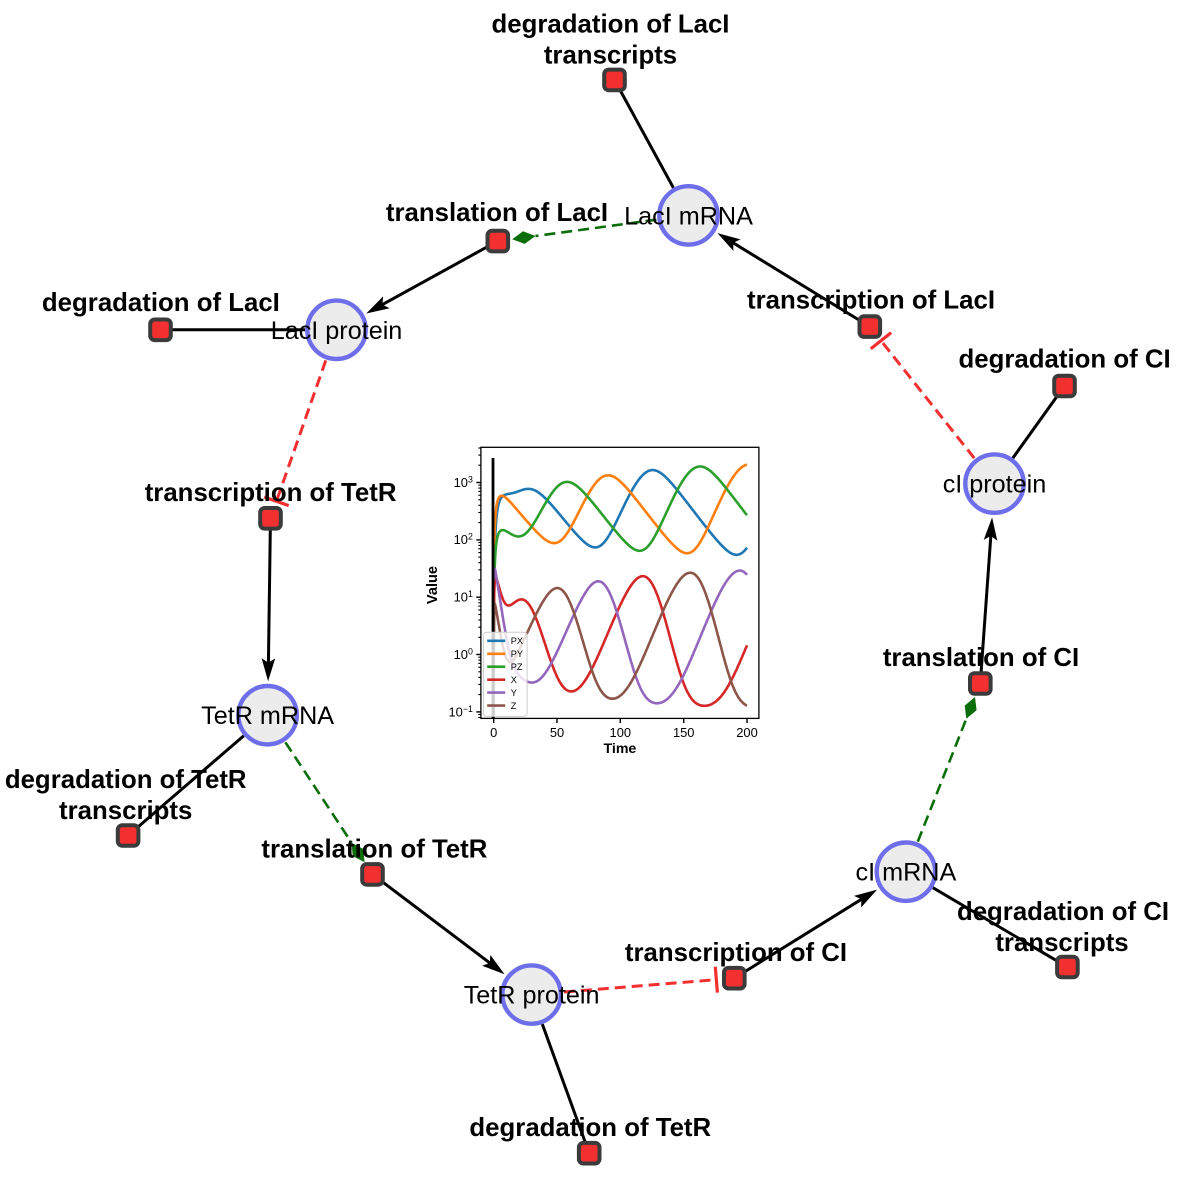 The height and width of the screenshot is (1200, 1189). What do you see at coordinates (688, 216) in the screenshot?
I see `svg-text: LacI mRNA` at bounding box center [688, 216].